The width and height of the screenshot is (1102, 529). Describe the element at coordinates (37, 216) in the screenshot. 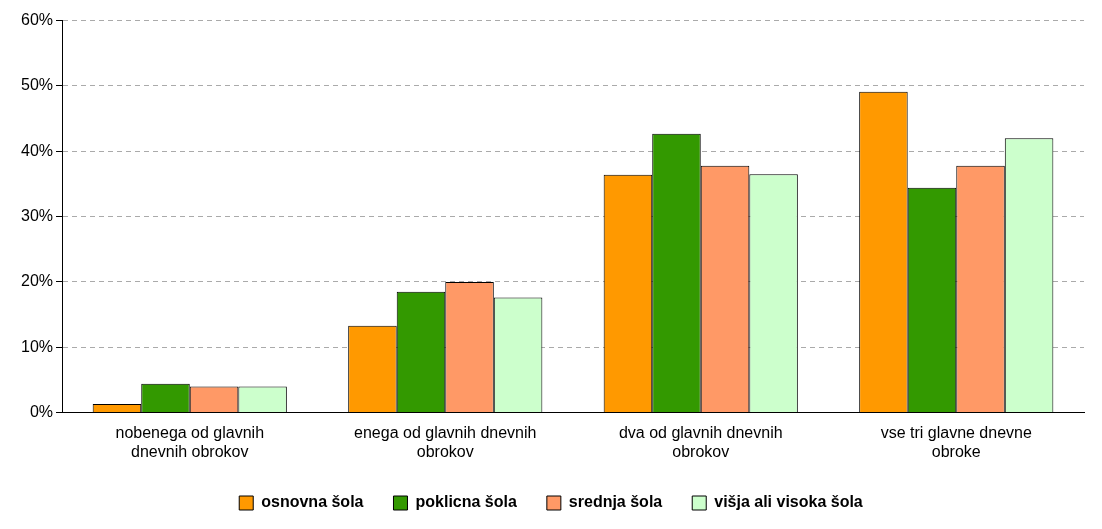

I see `y-tick-label: 30%` at that location.